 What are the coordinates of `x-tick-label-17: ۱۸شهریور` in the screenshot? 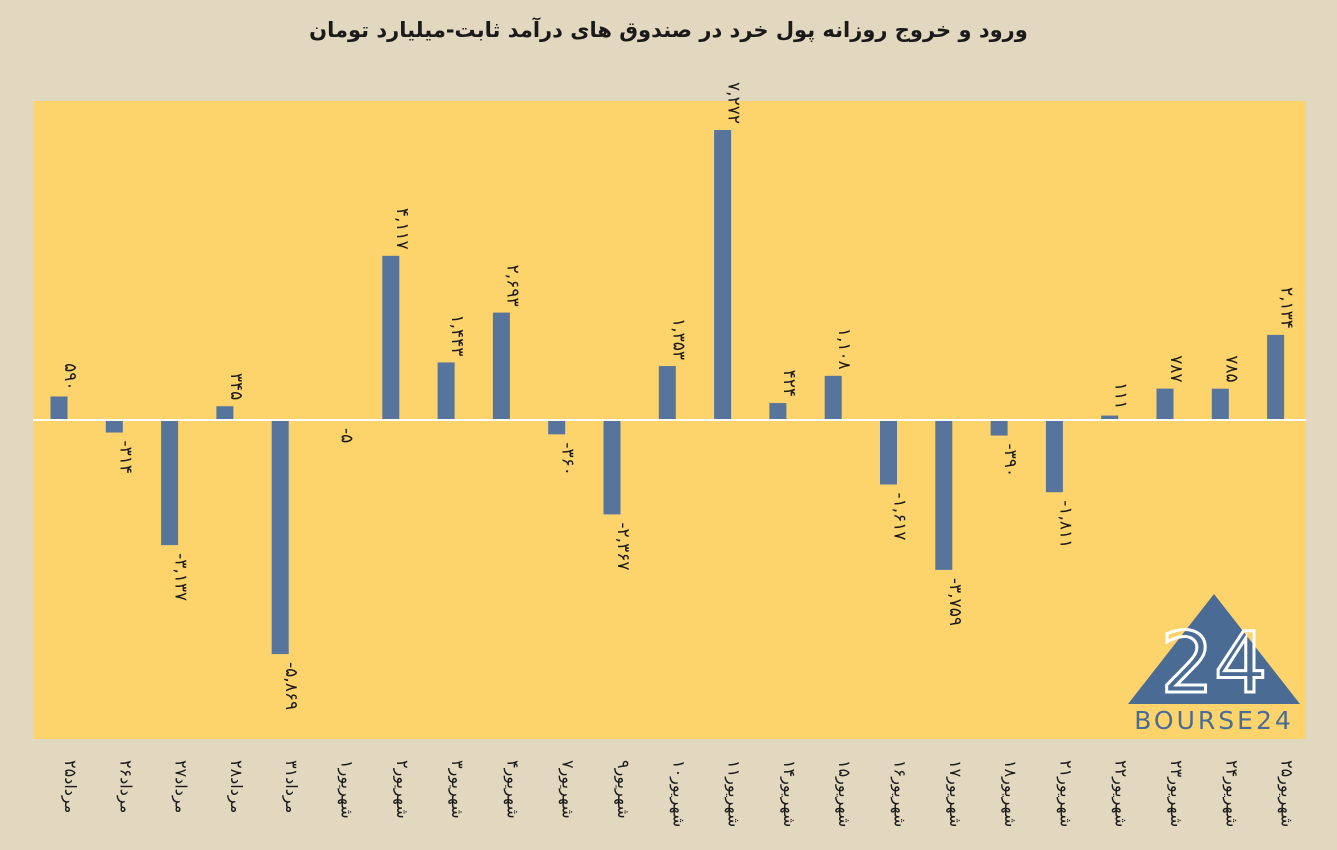 It's located at (1010, 793).